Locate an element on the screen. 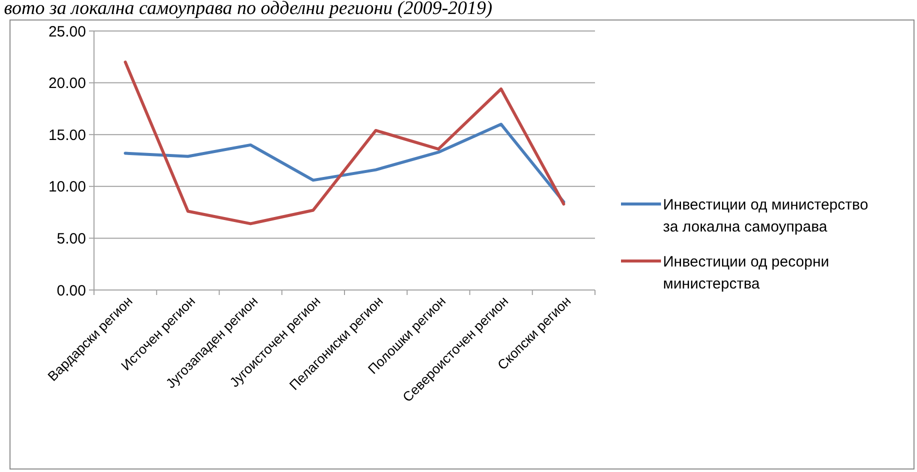  legend-label: Инвестиции од ресорни министерства is located at coordinates (746, 272).